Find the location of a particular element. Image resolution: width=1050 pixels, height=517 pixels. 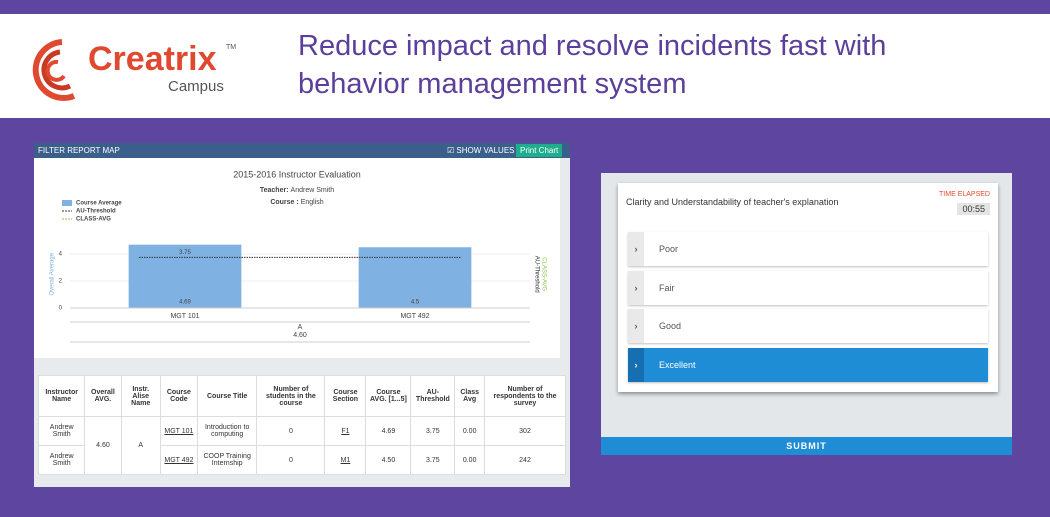

column-header: Course Code is located at coordinates (178, 396).